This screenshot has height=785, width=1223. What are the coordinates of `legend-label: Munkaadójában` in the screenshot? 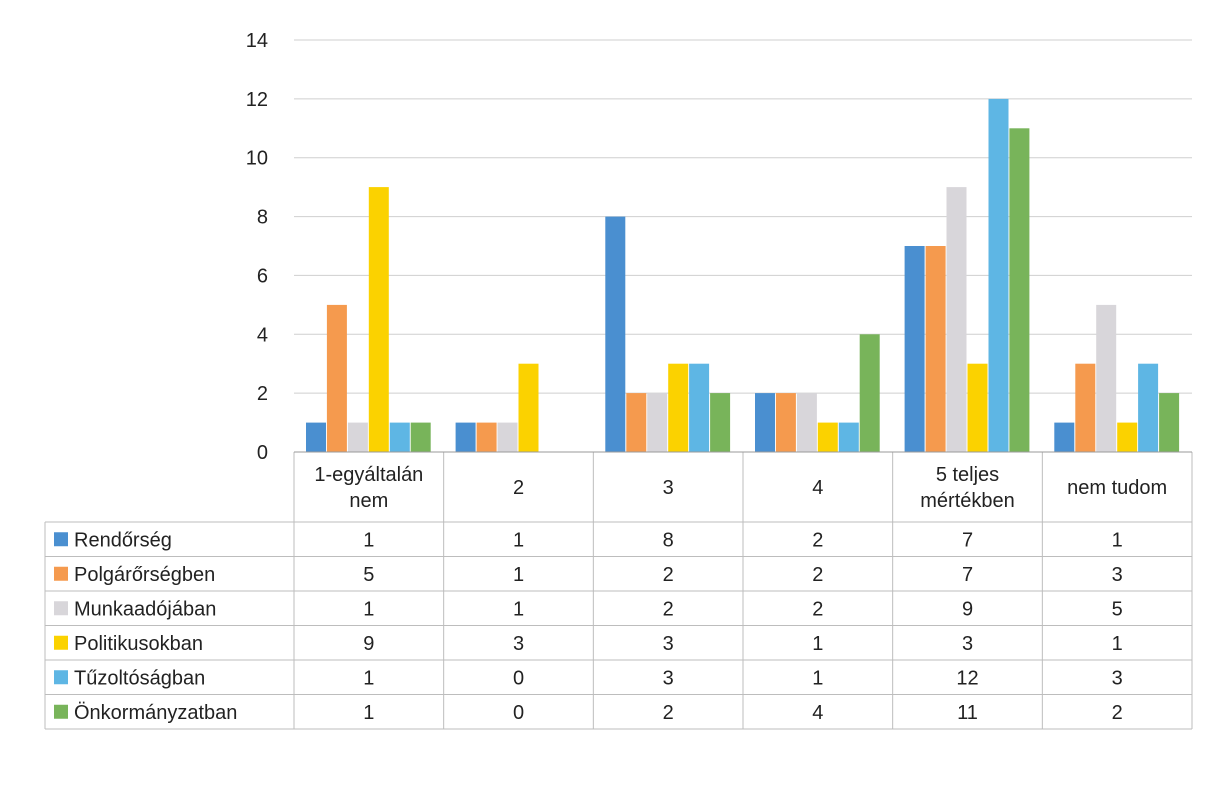 It's located at (145, 609).